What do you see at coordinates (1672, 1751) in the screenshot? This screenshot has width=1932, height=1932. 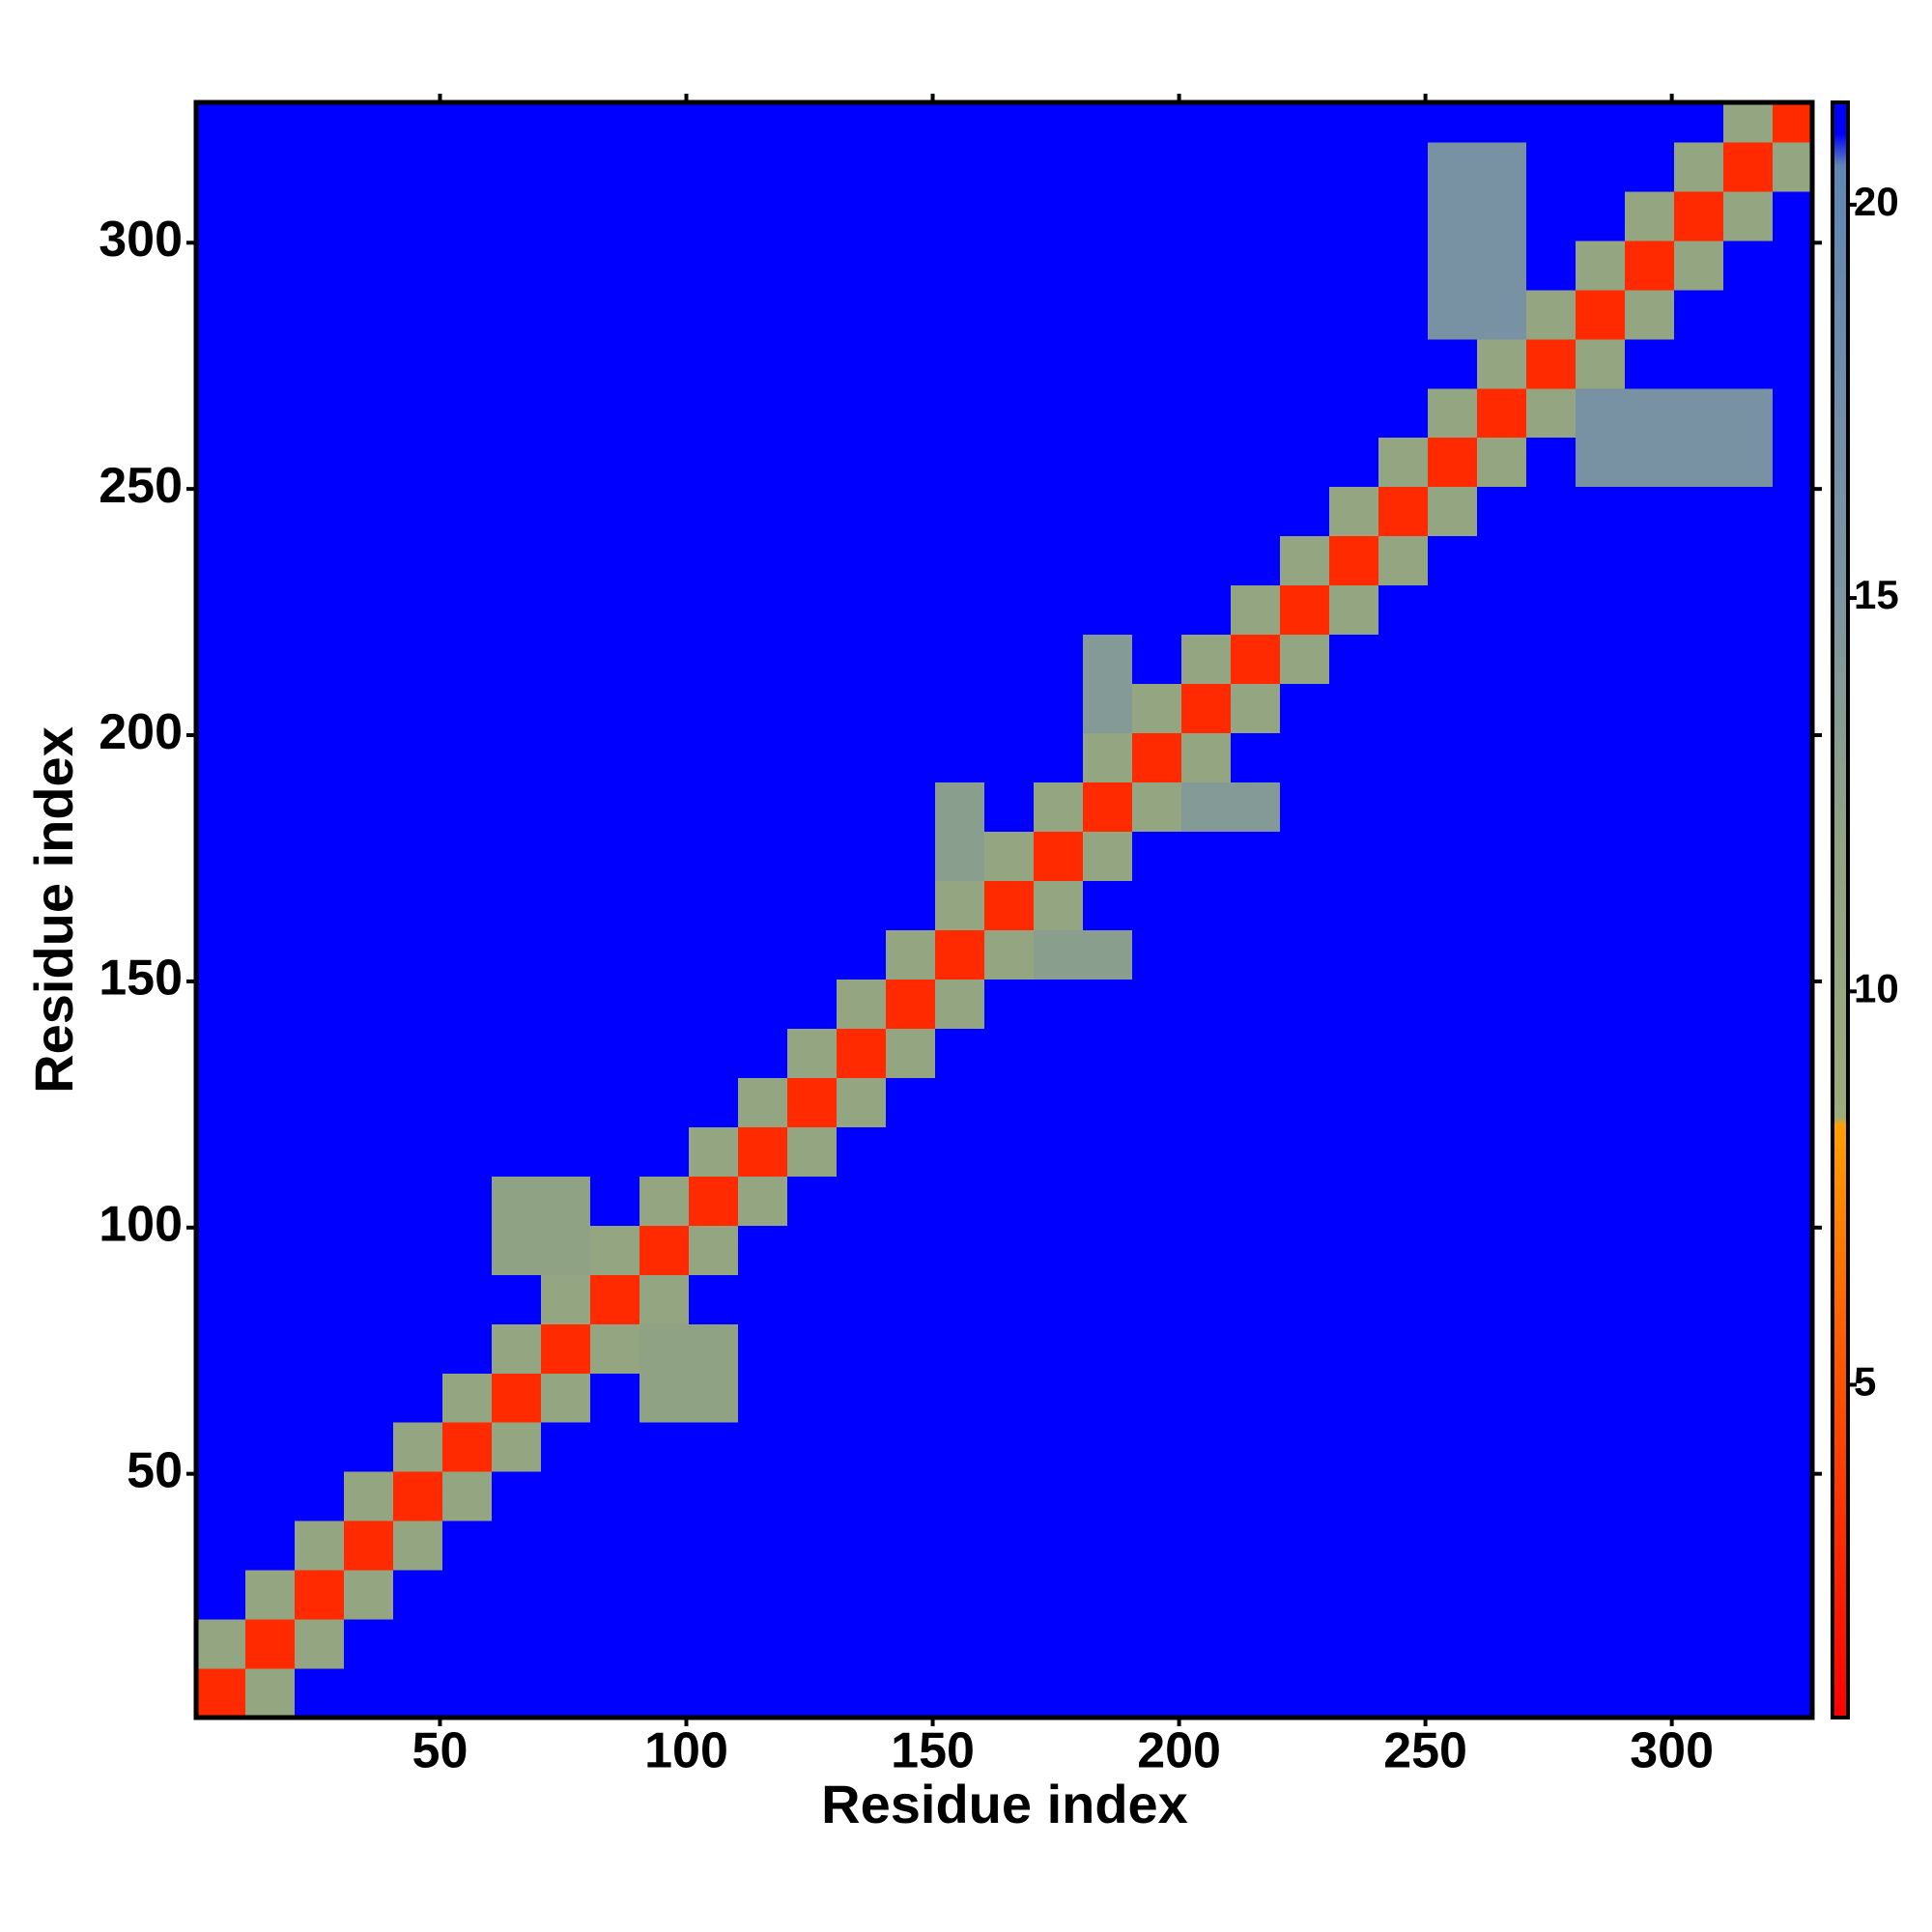 I see `x-tick-label: 300` at bounding box center [1672, 1751].